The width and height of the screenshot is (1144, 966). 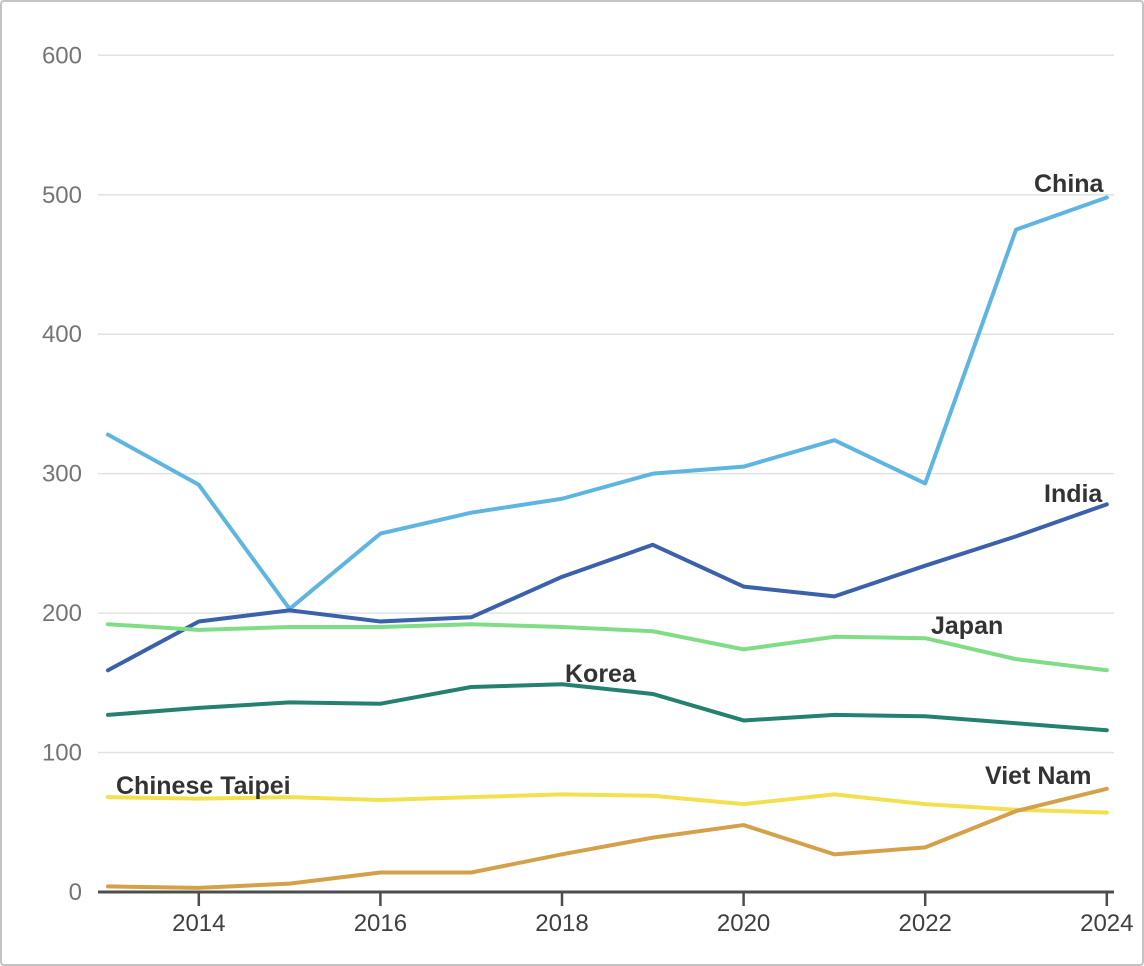 What do you see at coordinates (925, 923) in the screenshot?
I see `x-axis-label-2022: 2022` at bounding box center [925, 923].